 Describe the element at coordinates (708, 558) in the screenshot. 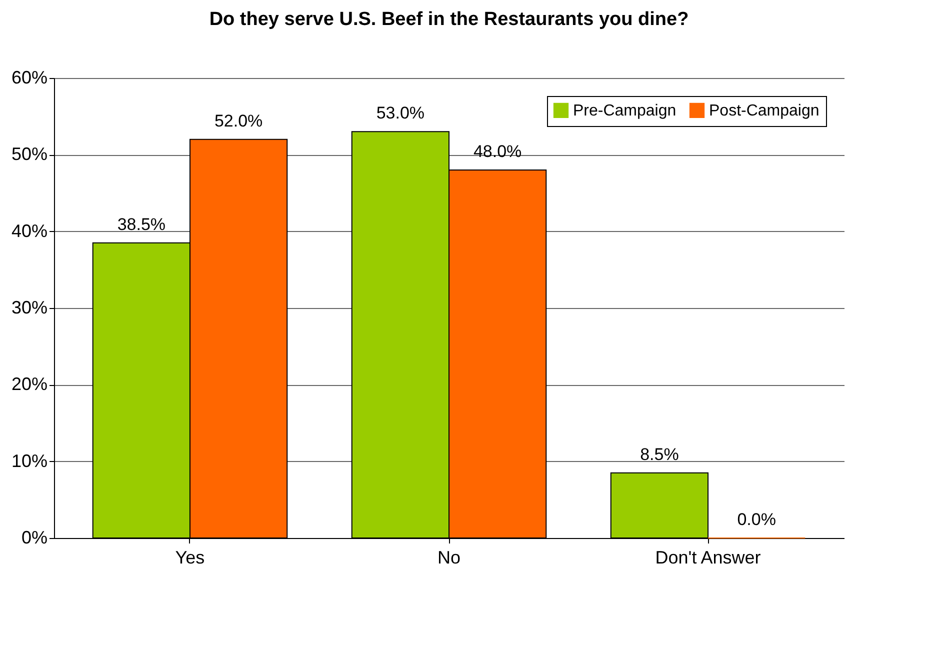

I see `x-tick-label: Don't Answer` at that location.